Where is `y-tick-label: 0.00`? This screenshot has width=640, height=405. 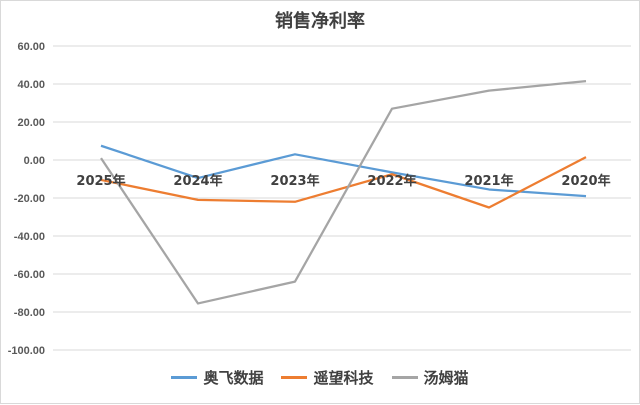
y-tick-label: 0.00 is located at coordinates (34, 161).